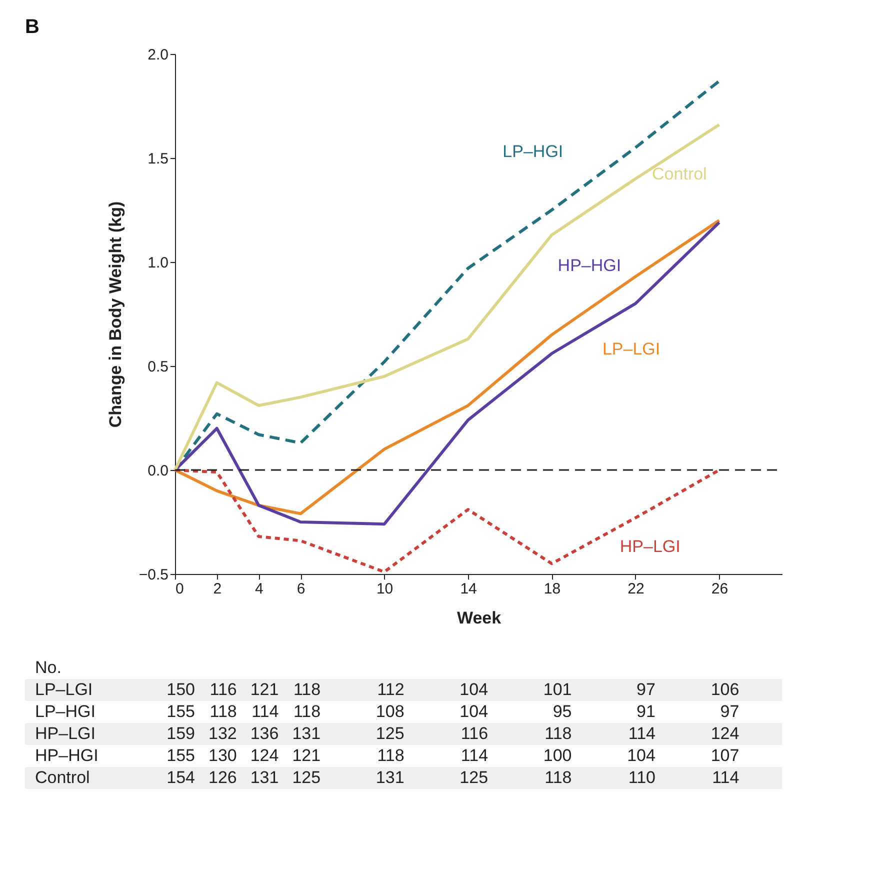 The height and width of the screenshot is (882, 870). Describe the element at coordinates (115, 314) in the screenshot. I see `y-axis-title: Change in Body Weight (kg)` at that location.